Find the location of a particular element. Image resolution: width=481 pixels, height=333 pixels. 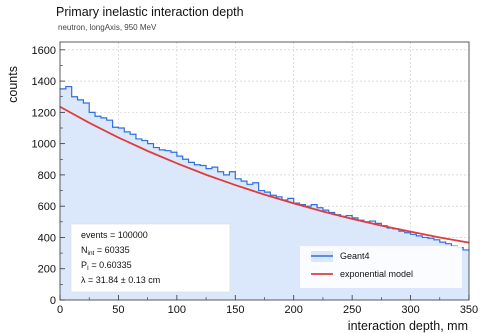

x-tick-label: 250 is located at coordinates (352, 310).